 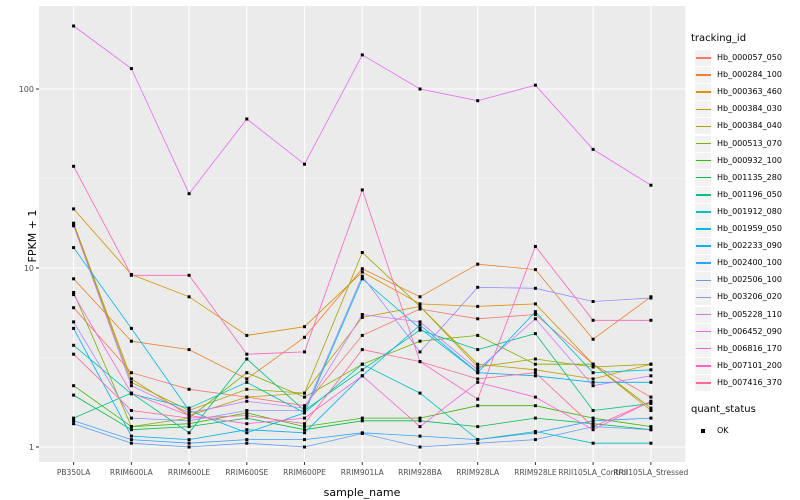 I want to click on x-tick-label: RRIM928LE, so click(x=535, y=472).